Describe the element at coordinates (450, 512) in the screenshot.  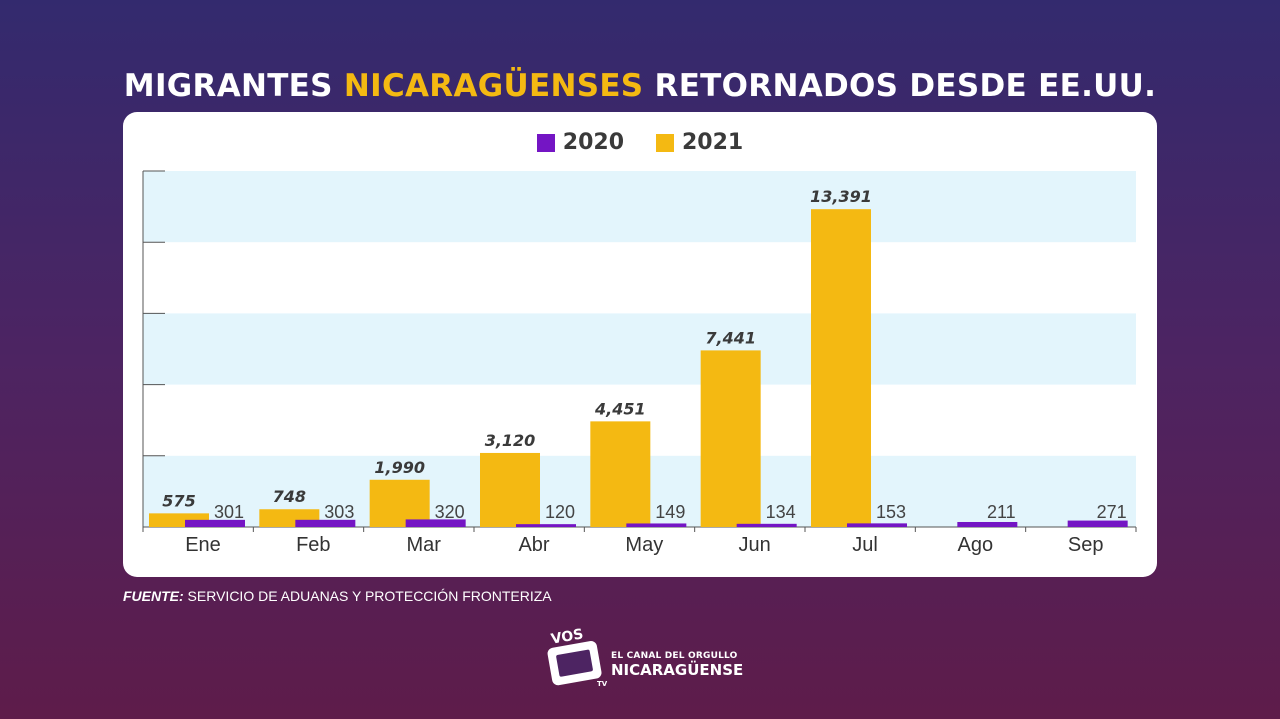
I see `data-label-2020: 320` at that location.